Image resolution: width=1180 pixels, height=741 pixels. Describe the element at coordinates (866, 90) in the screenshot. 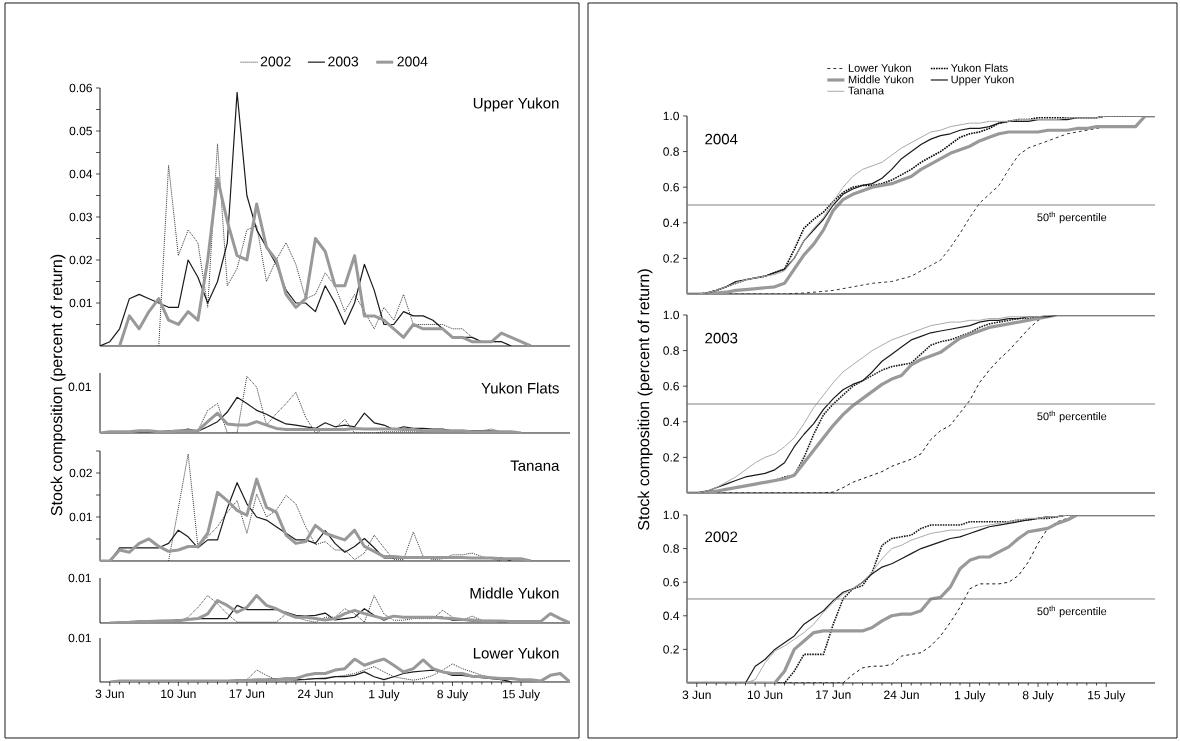

I see `legend-label: Tanana` at that location.